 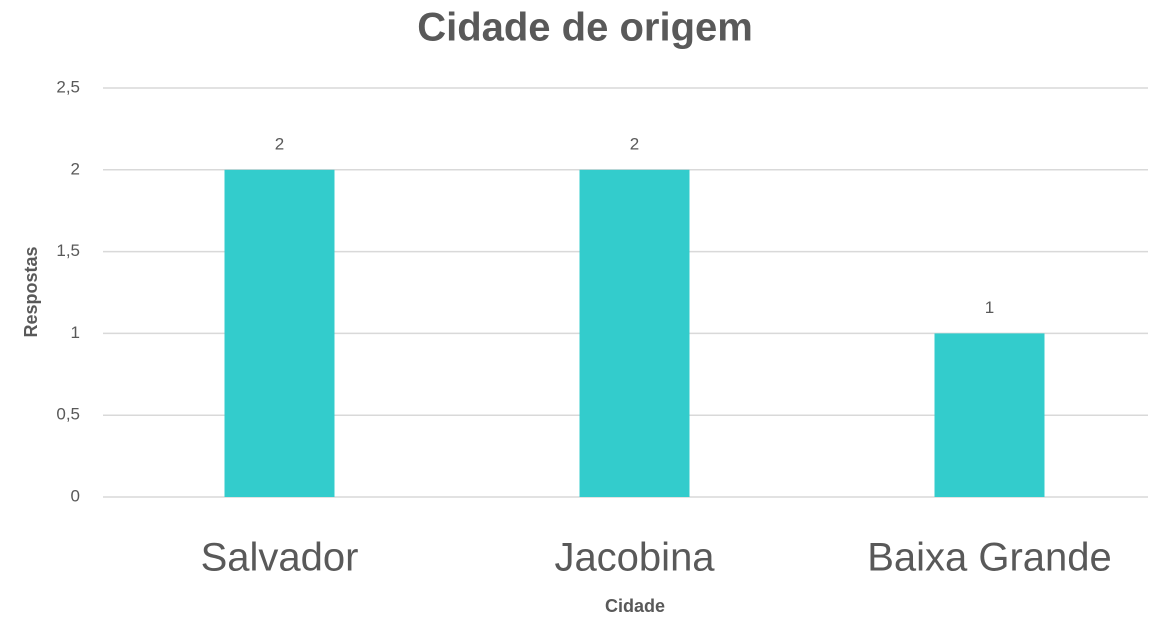 What do you see at coordinates (31, 291) in the screenshot?
I see `y-axis-title: Respostas` at bounding box center [31, 291].